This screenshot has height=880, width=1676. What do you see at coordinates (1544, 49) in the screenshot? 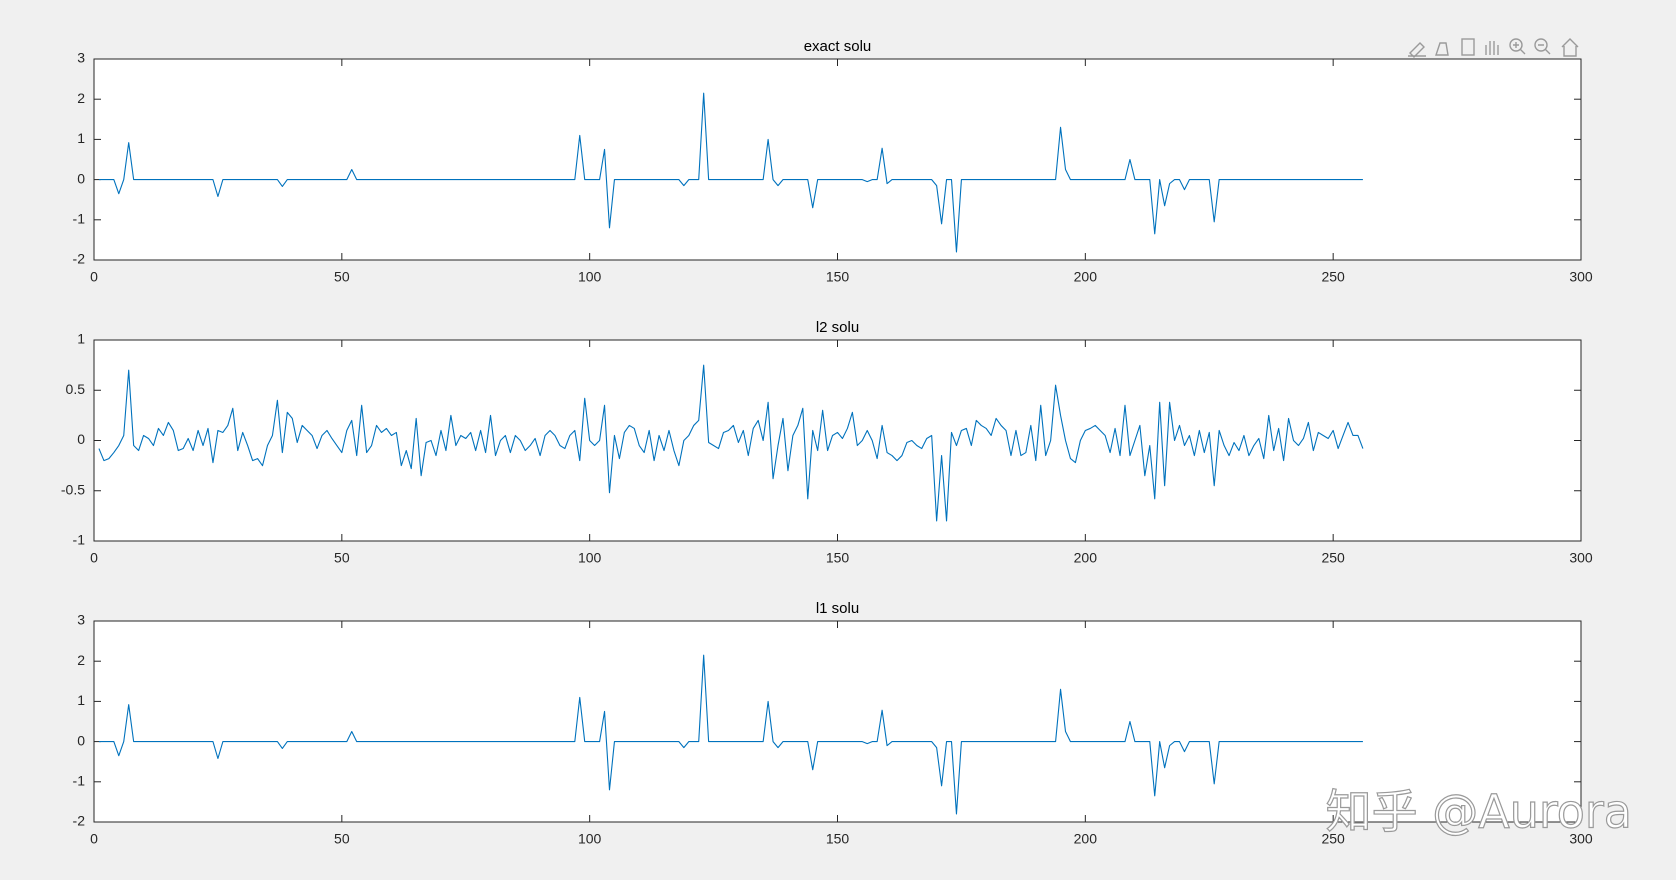
I see `toolbar-zoom-out-glyph` at bounding box center [1544, 49].